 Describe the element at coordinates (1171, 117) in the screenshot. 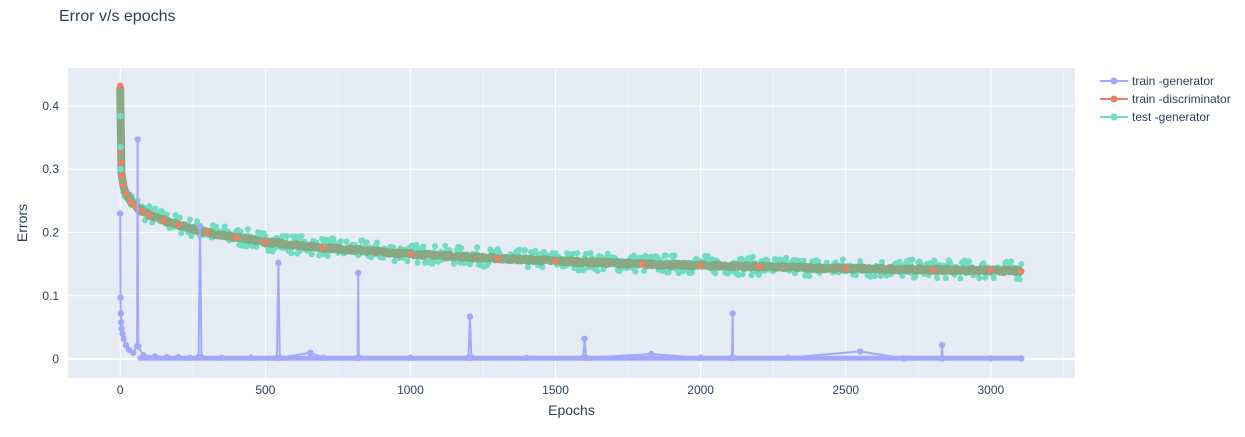

I see `legend-label: test -generator` at that location.